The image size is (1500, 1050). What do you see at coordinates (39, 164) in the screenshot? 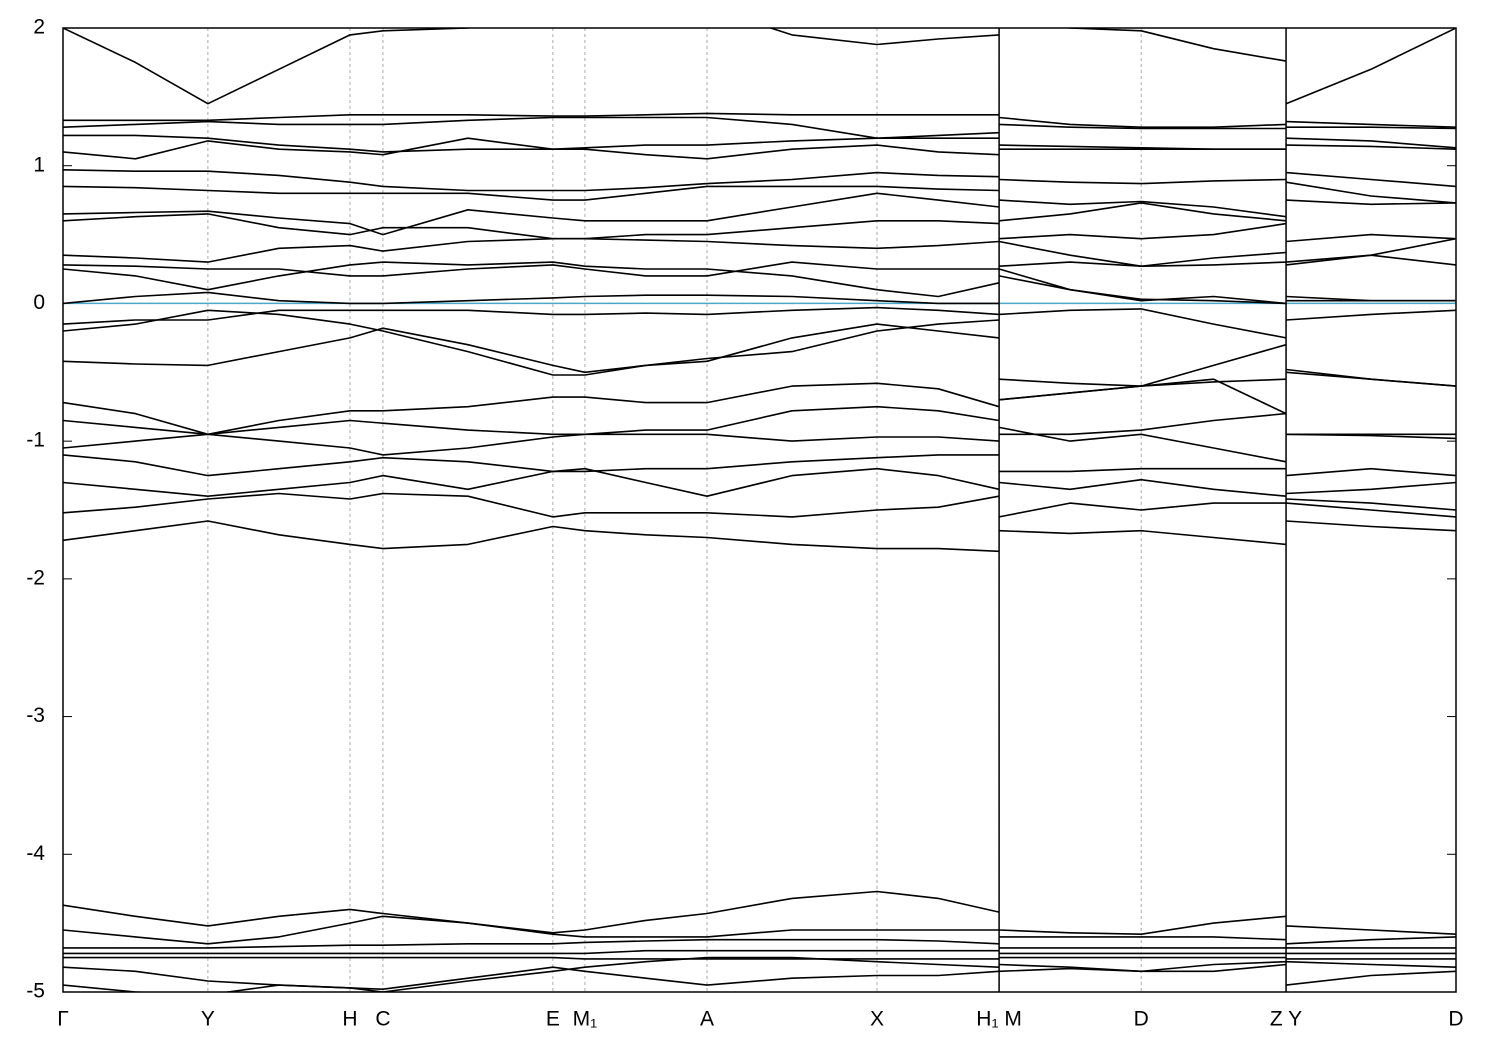
I see `y-tick-label: 1` at bounding box center [39, 164].